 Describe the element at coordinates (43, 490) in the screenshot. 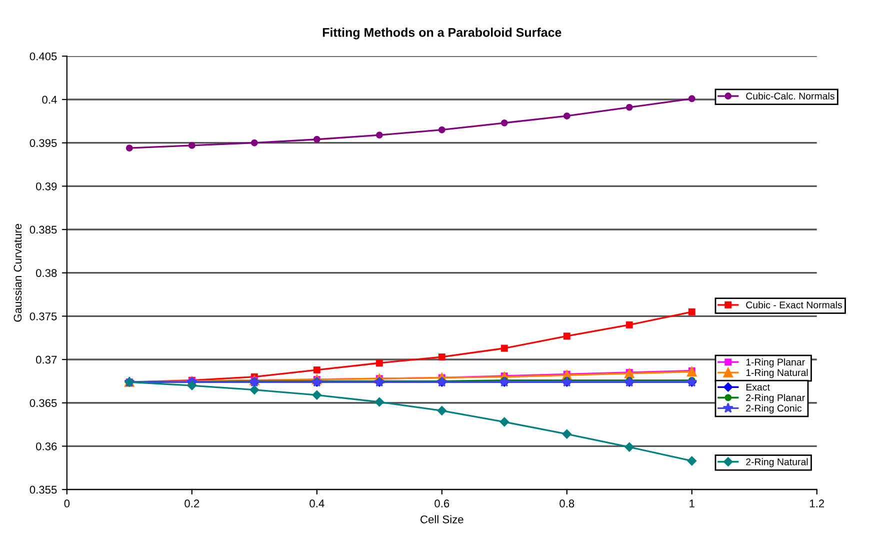

I see `y-tick-label: 0.355` at that location.